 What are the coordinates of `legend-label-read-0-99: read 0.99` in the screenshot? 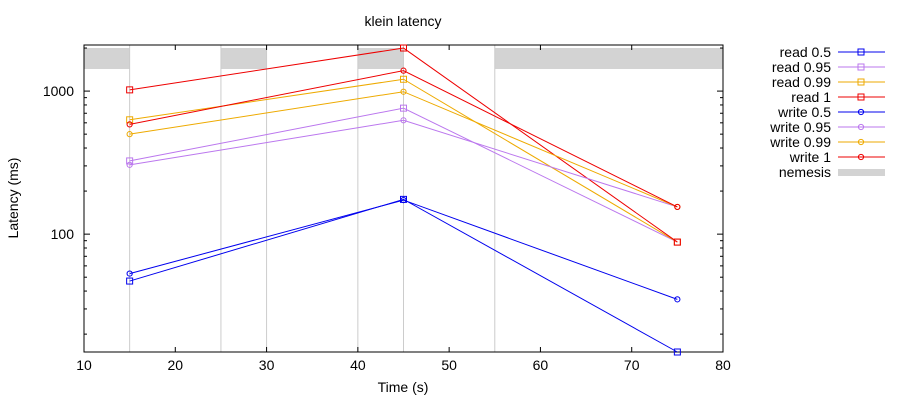 It's located at (801, 82).